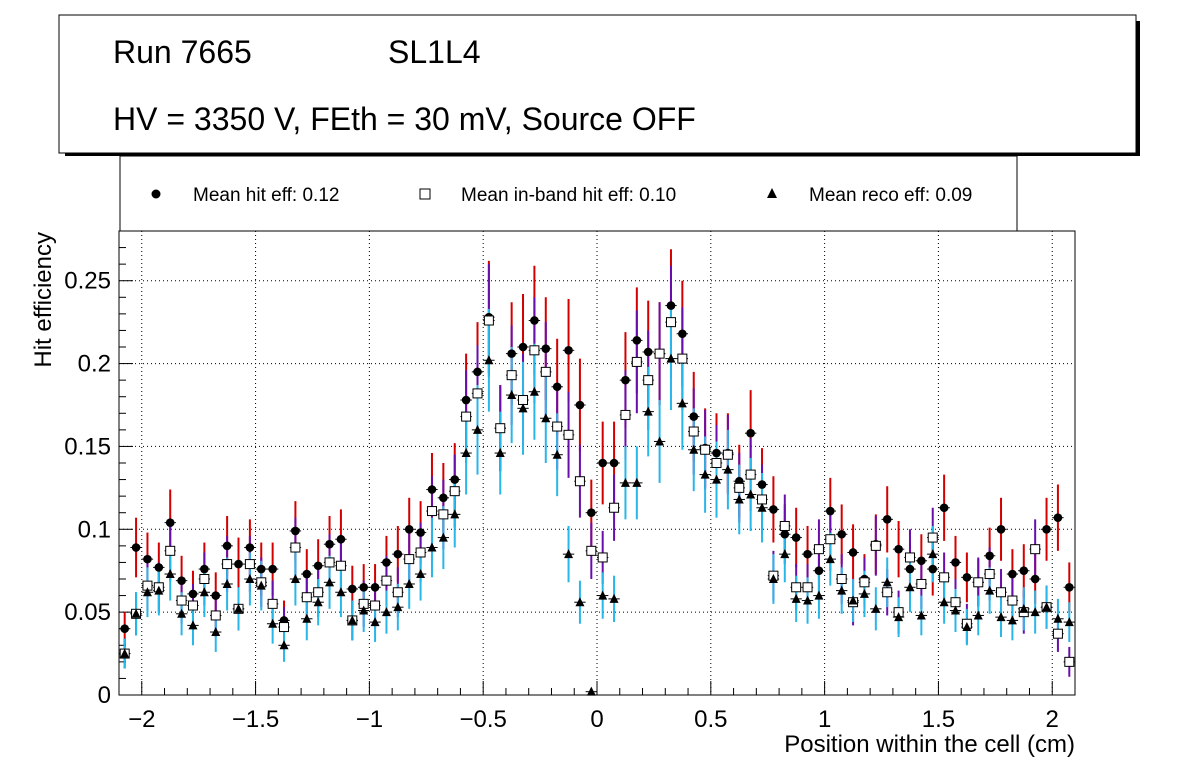  What do you see at coordinates (141, 719) in the screenshot?
I see `x-tick-label: −2` at bounding box center [141, 719].